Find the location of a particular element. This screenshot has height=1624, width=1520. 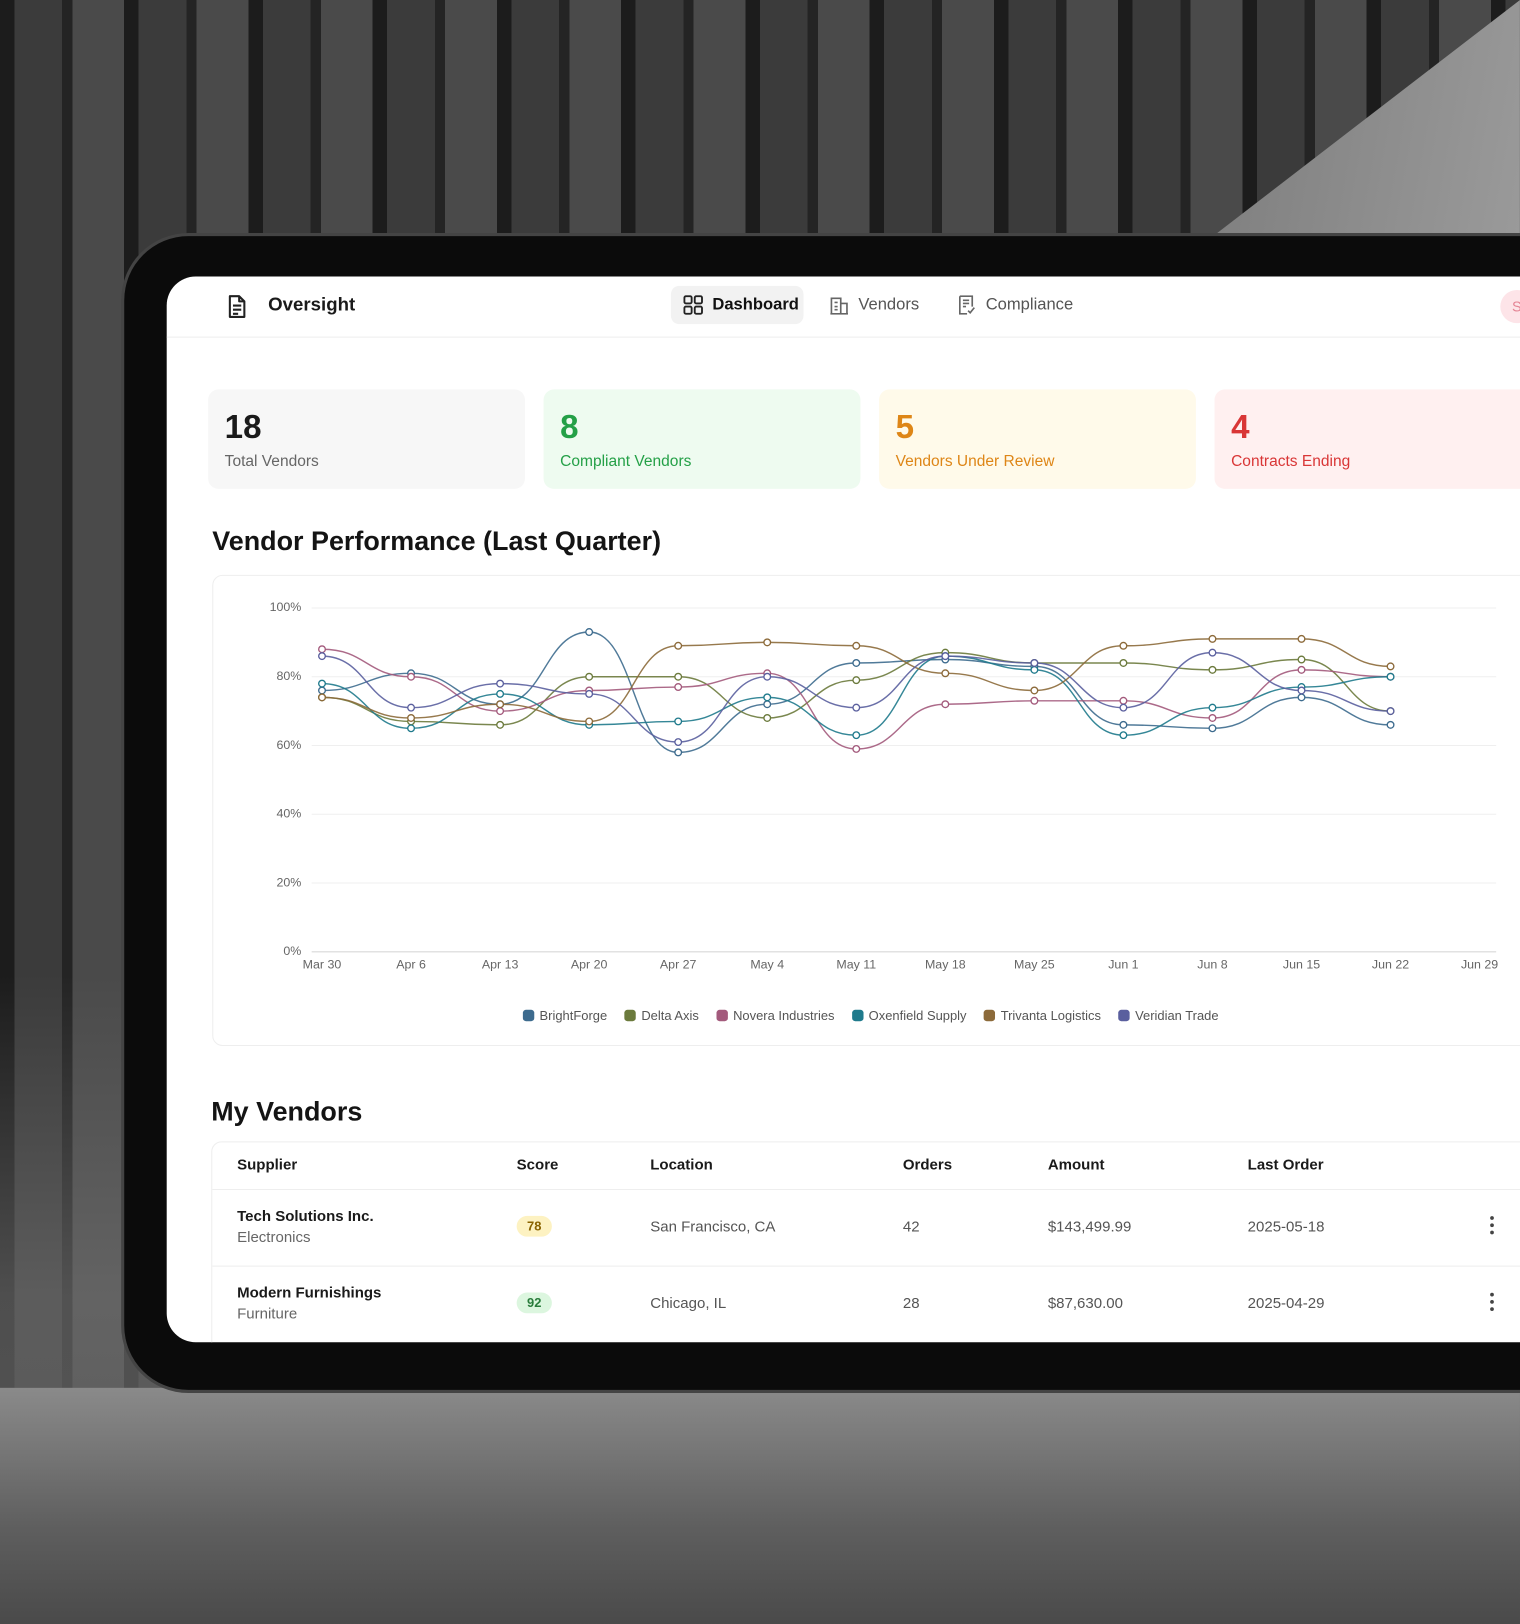

y-tick-label: 20% is located at coordinates (288, 882).